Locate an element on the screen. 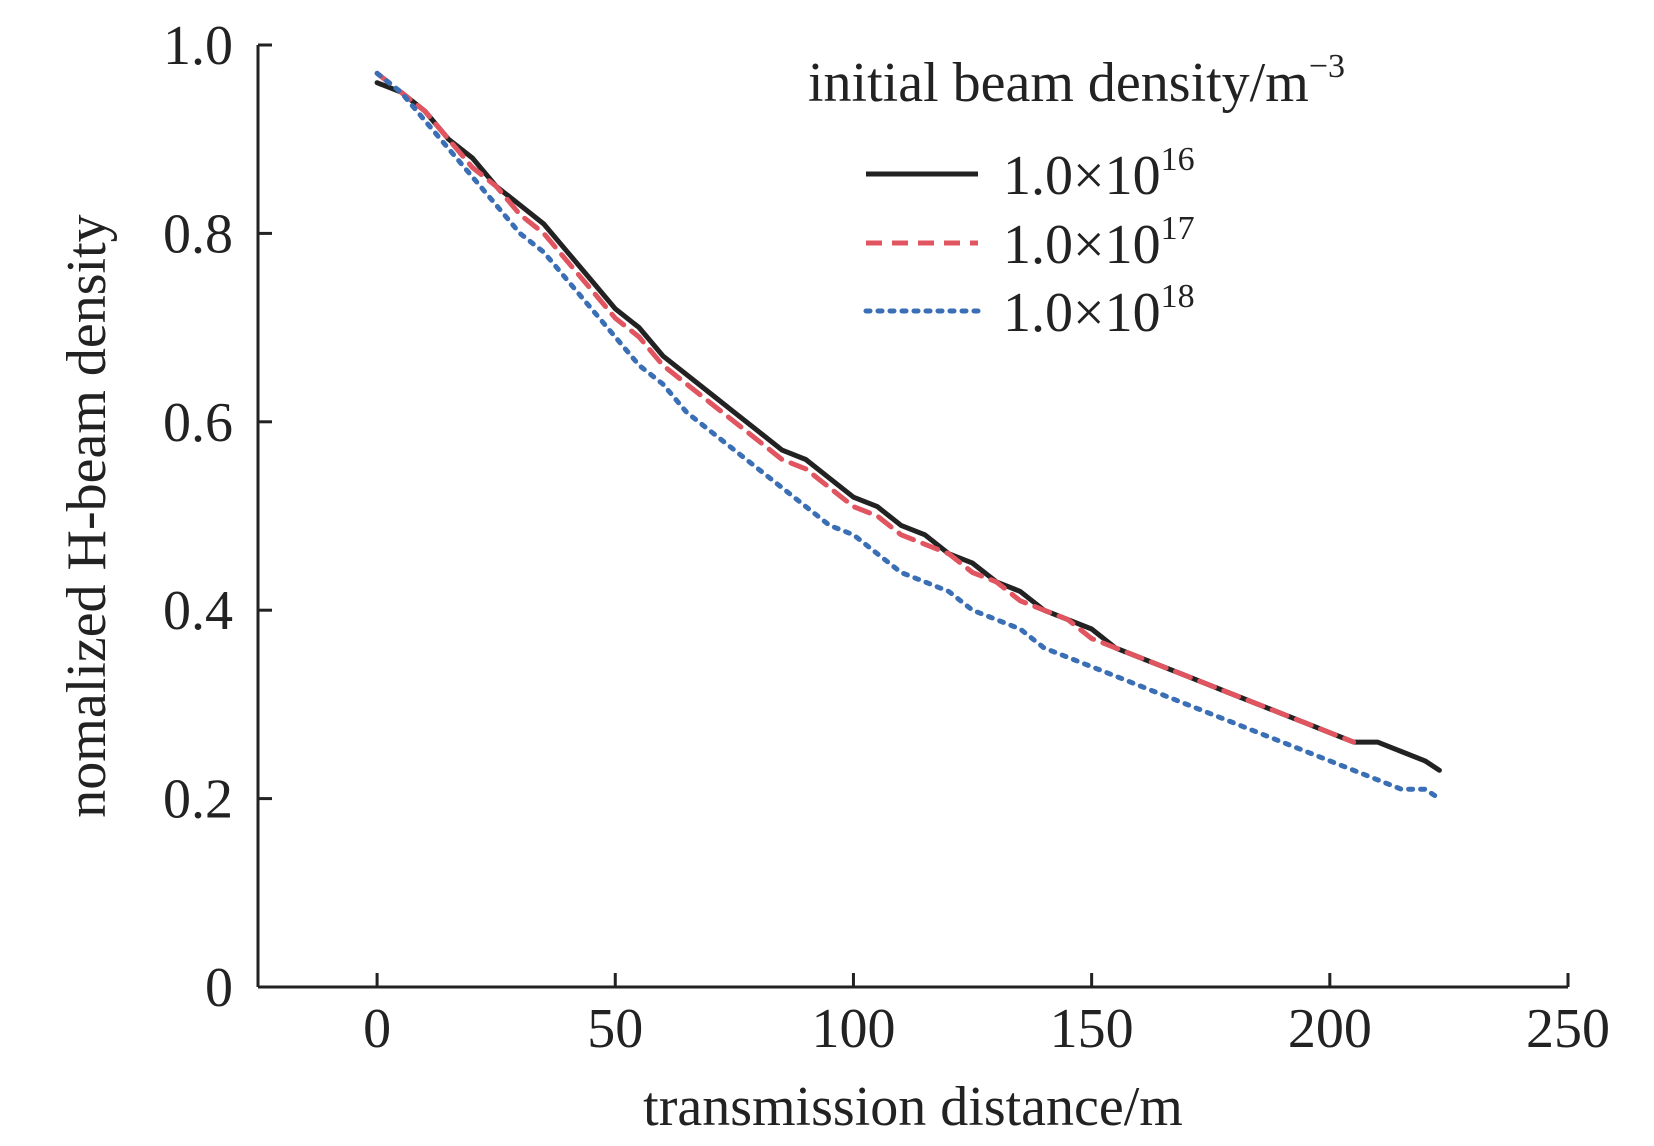  y-tick-label: 0.2 is located at coordinates (198, 800).